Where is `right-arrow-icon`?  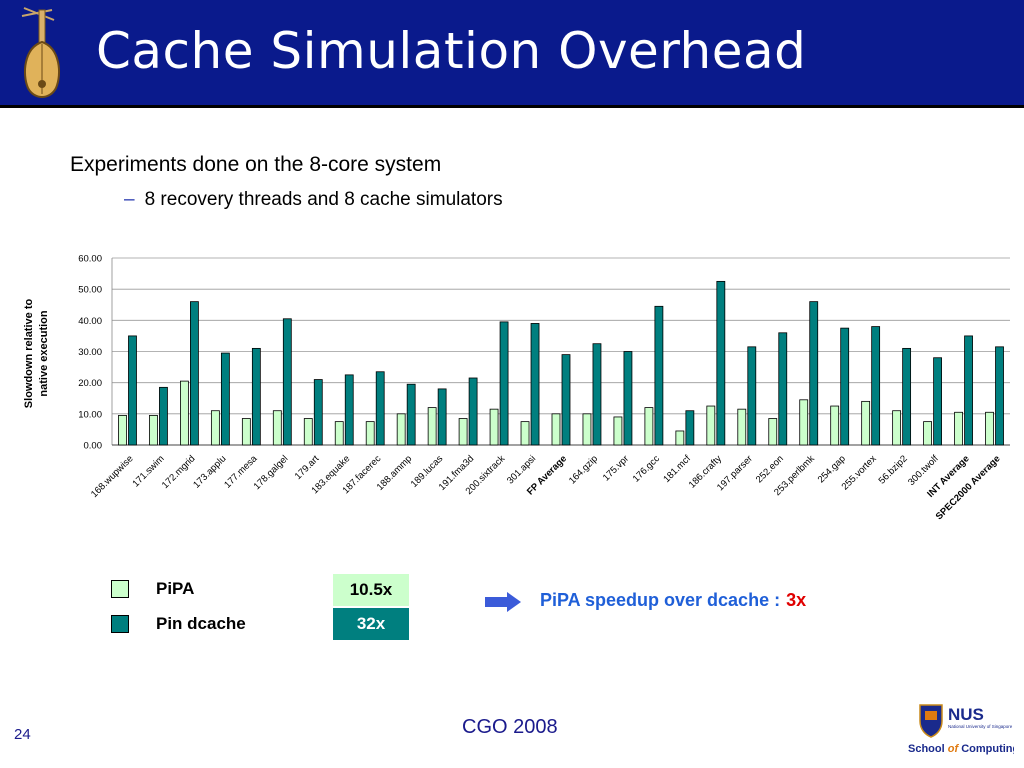
right-arrow-icon is located at coordinates (503, 602).